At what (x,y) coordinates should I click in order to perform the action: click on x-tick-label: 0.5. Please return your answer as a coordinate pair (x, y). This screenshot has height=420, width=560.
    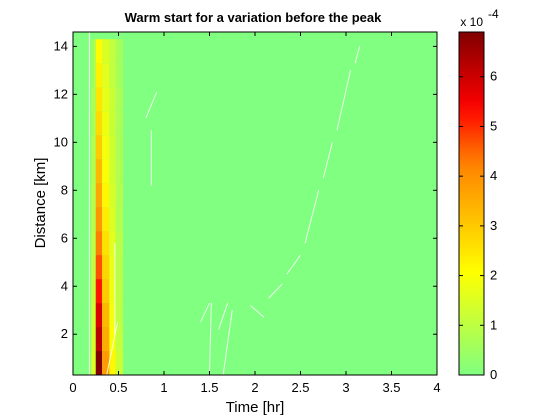
    Looking at the image, I should click on (118, 387).